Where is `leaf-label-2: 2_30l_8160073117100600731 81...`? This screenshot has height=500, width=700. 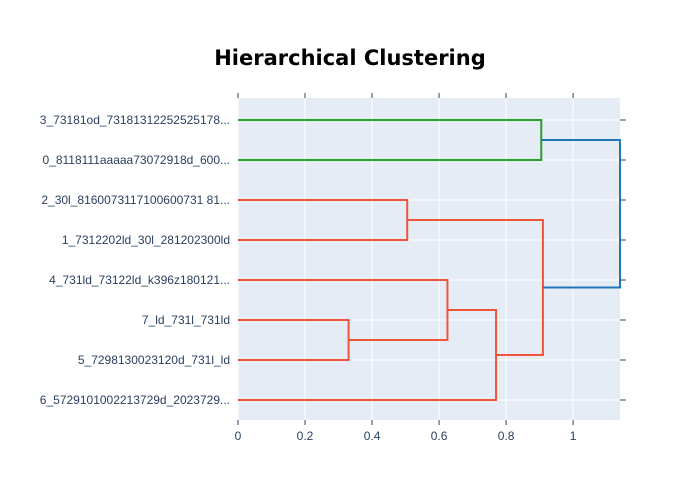
leaf-label-2: 2_30l_8160073117100600731 81... is located at coordinates (135, 200).